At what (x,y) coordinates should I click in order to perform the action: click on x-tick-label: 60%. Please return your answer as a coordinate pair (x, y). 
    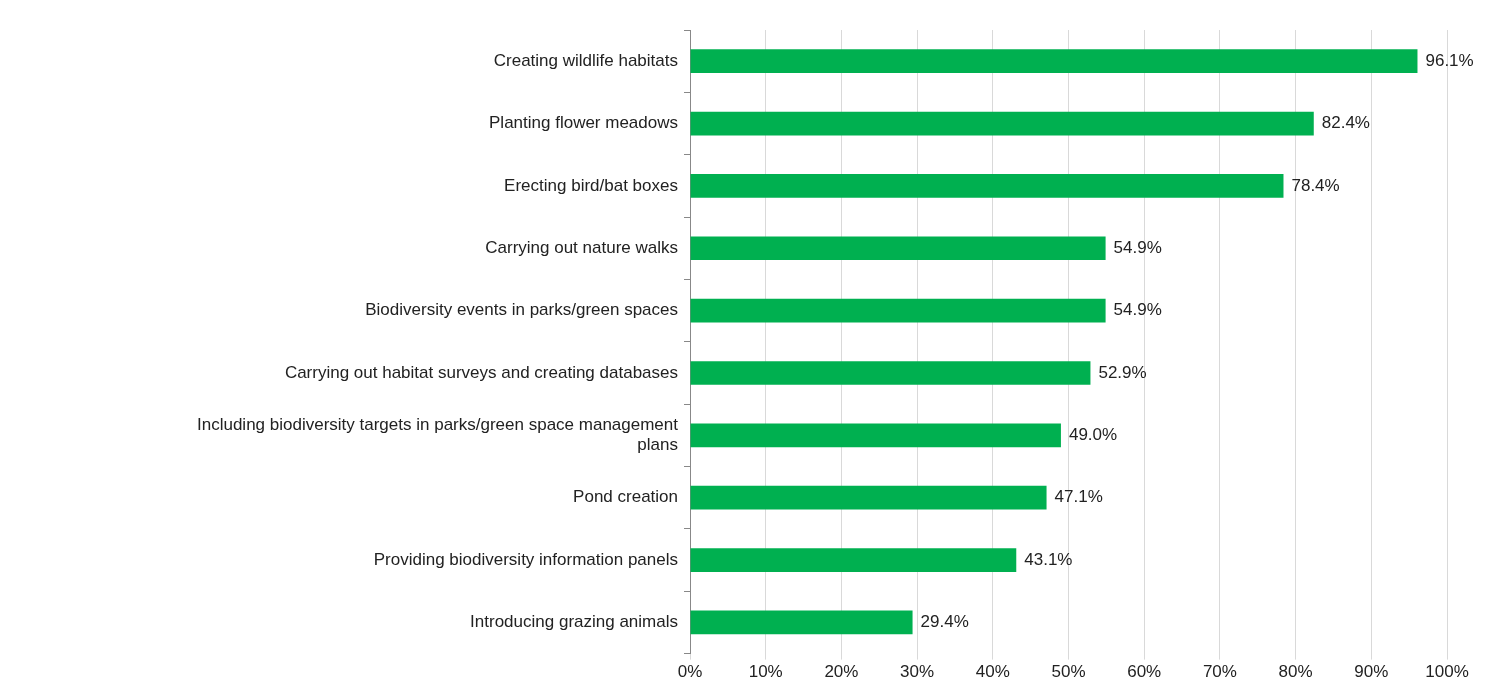
    Looking at the image, I should click on (1144, 672).